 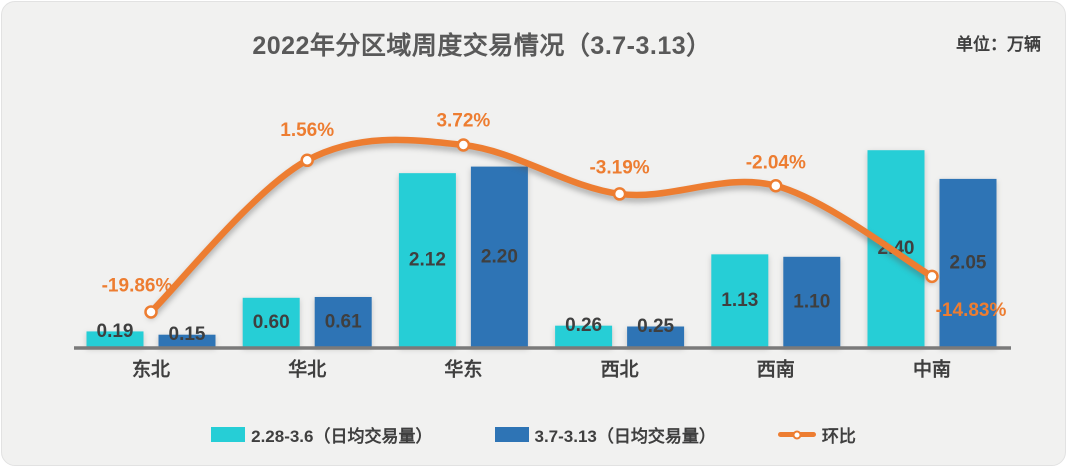 What do you see at coordinates (463, 121) in the screenshot?
I see `ratio-label-2: 3.72%` at bounding box center [463, 121].